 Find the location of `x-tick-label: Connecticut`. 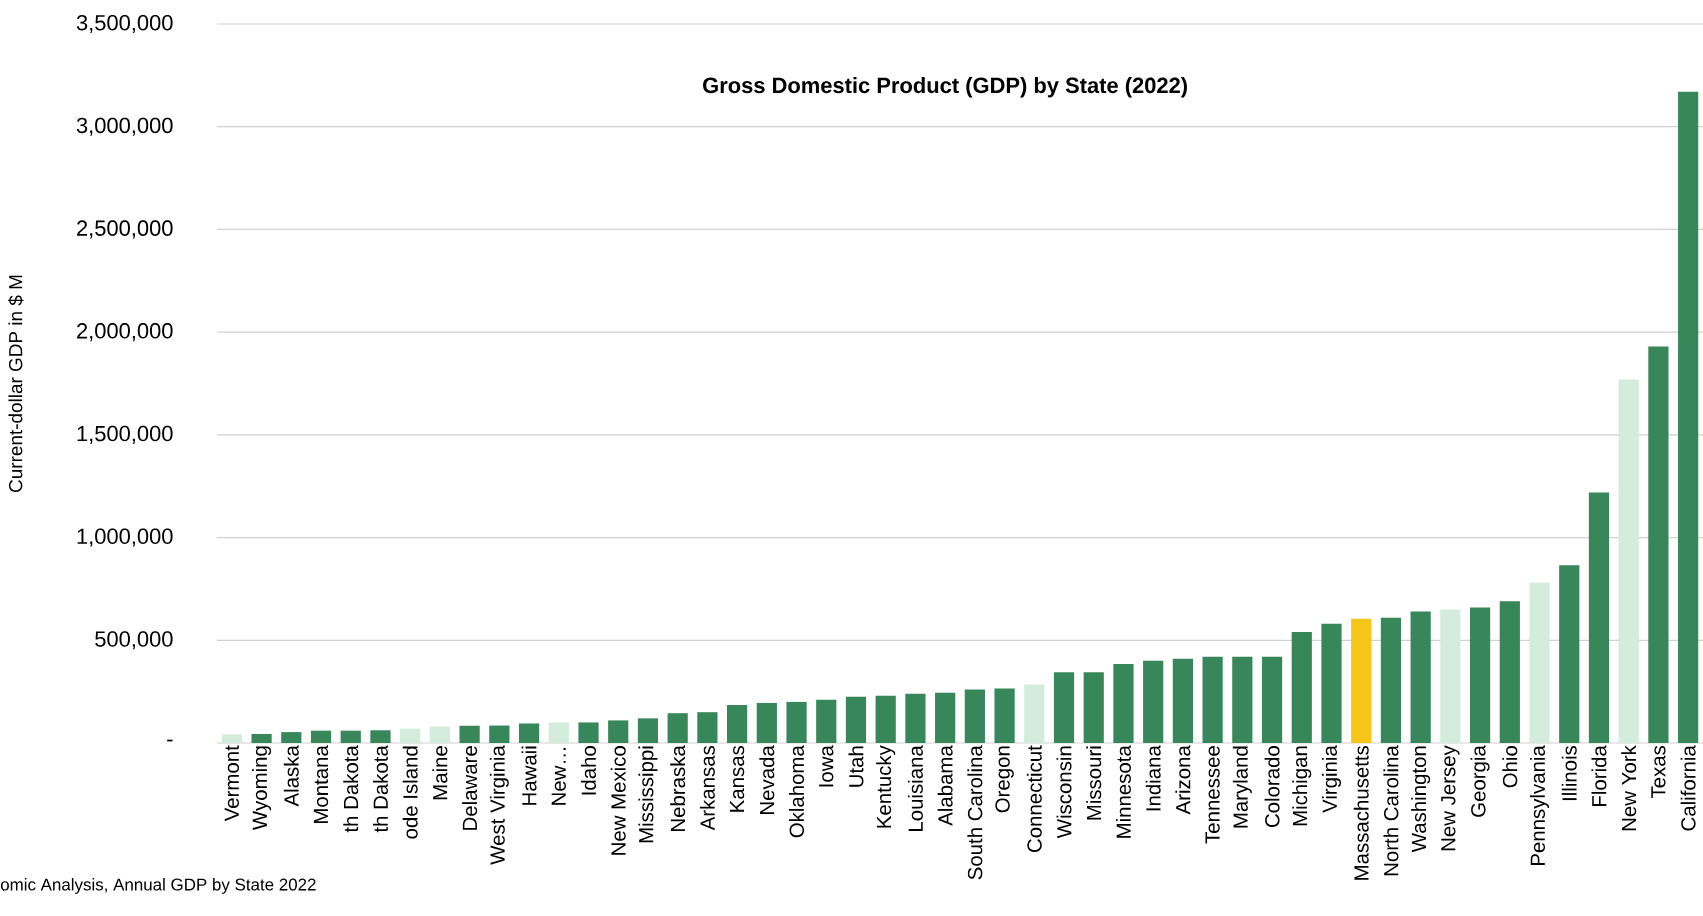

x-tick-label: Connecticut is located at coordinates (1034, 799).